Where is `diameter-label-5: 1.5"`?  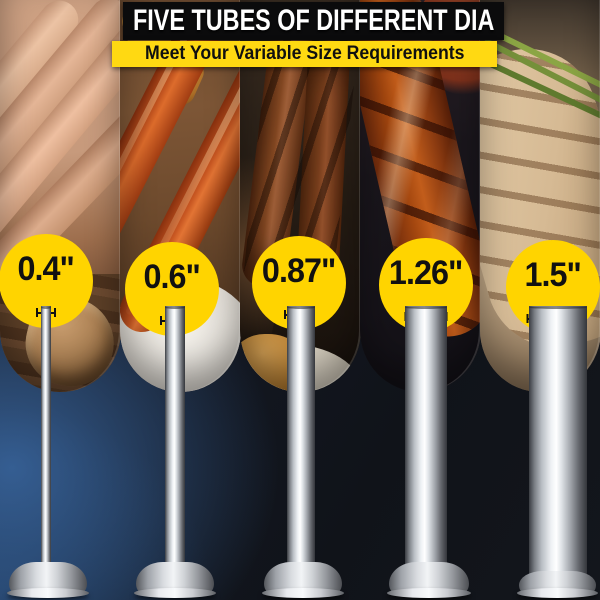 diameter-label-5: 1.5" is located at coordinates (553, 275).